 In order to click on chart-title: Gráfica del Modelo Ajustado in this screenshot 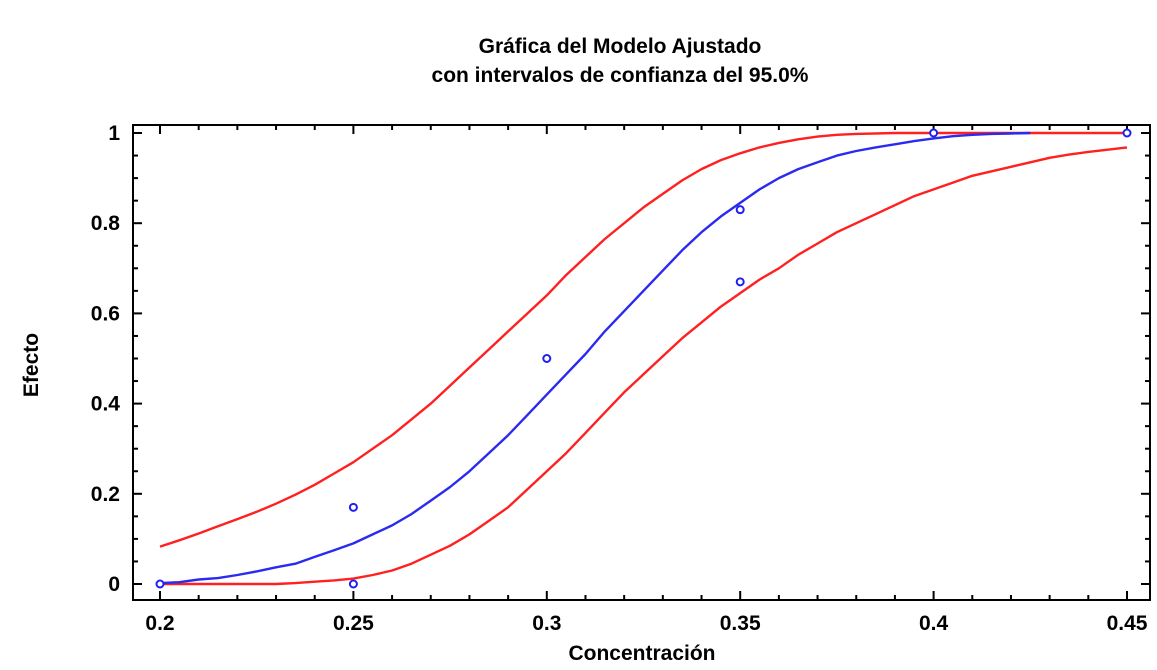, I will do `click(620, 46)`.